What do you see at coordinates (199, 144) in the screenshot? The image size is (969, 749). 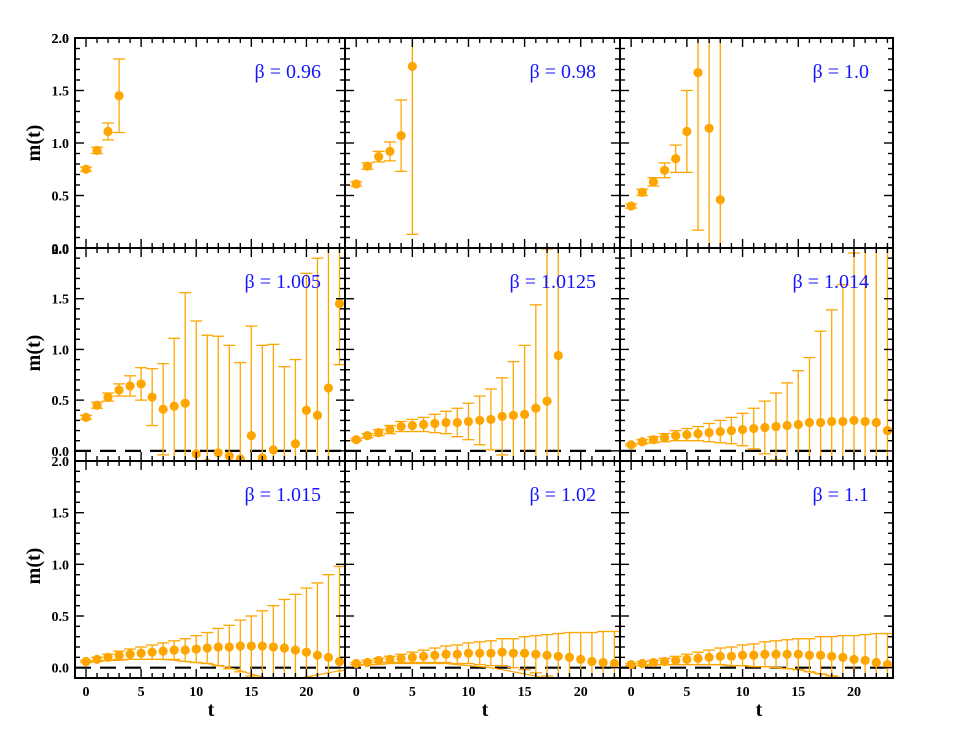 I see `panel-beta-0.96: β = 0.96 0.0 0.5 1.0 1.5 2.0` at bounding box center [199, 144].